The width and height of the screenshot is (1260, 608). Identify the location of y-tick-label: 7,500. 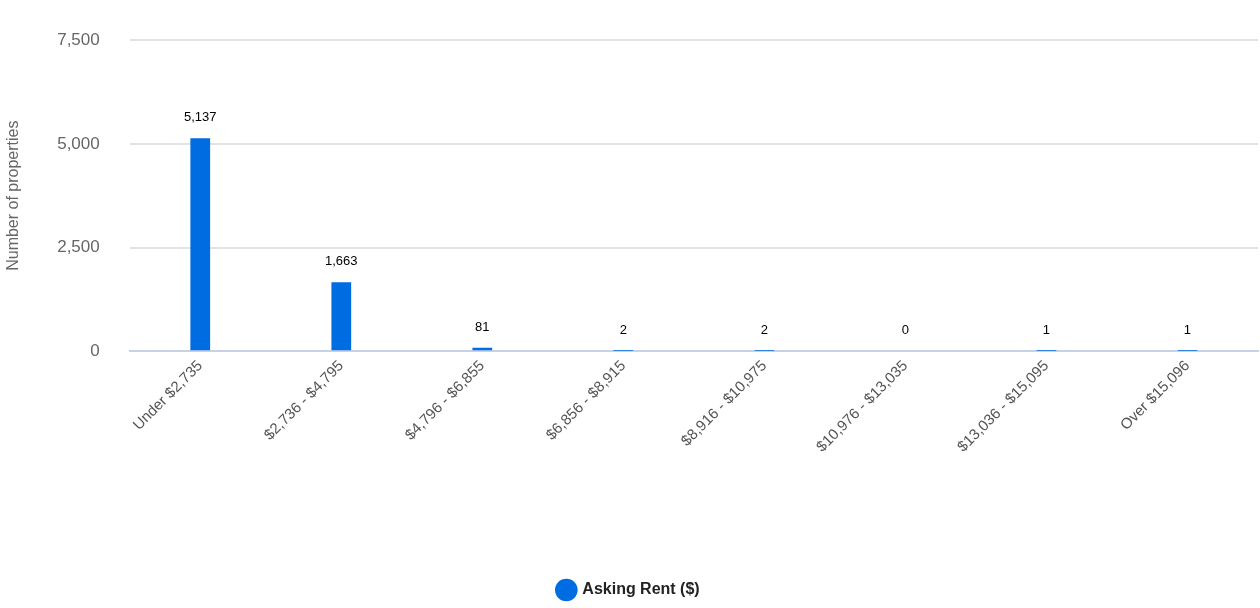
(78, 39).